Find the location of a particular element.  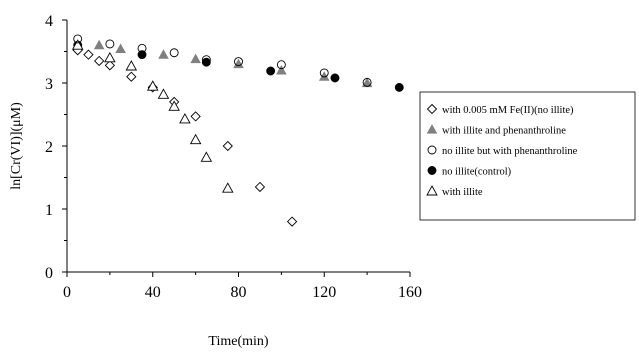

legend-label: no illite(control) is located at coordinates (477, 171).